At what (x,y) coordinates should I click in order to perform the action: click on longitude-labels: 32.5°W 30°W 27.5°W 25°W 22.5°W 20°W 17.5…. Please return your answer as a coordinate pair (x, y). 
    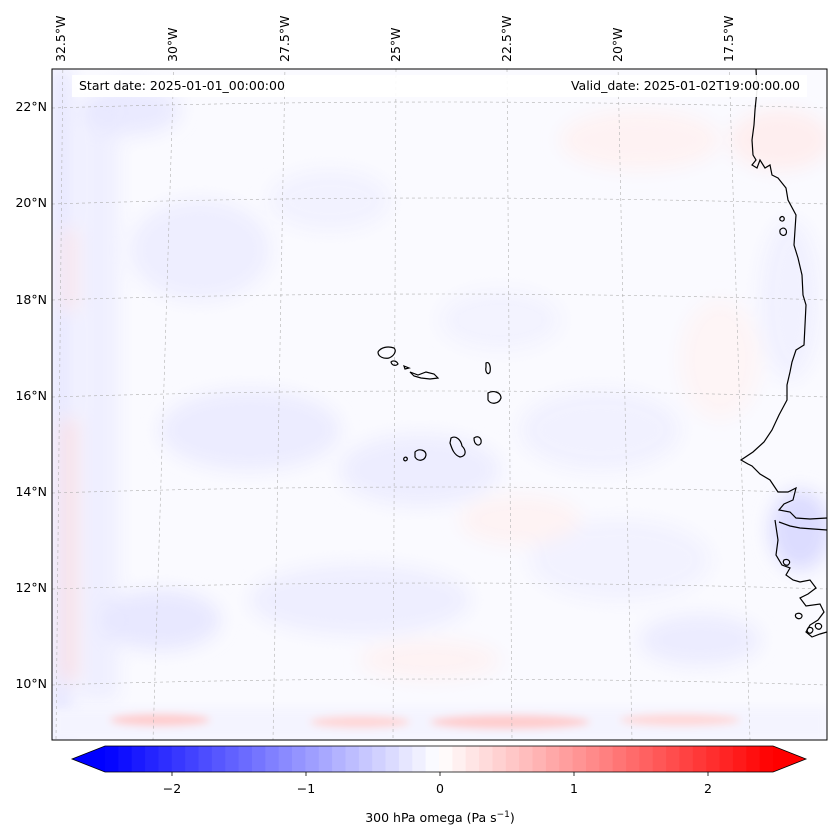
    Looking at the image, I should click on (394, 39).